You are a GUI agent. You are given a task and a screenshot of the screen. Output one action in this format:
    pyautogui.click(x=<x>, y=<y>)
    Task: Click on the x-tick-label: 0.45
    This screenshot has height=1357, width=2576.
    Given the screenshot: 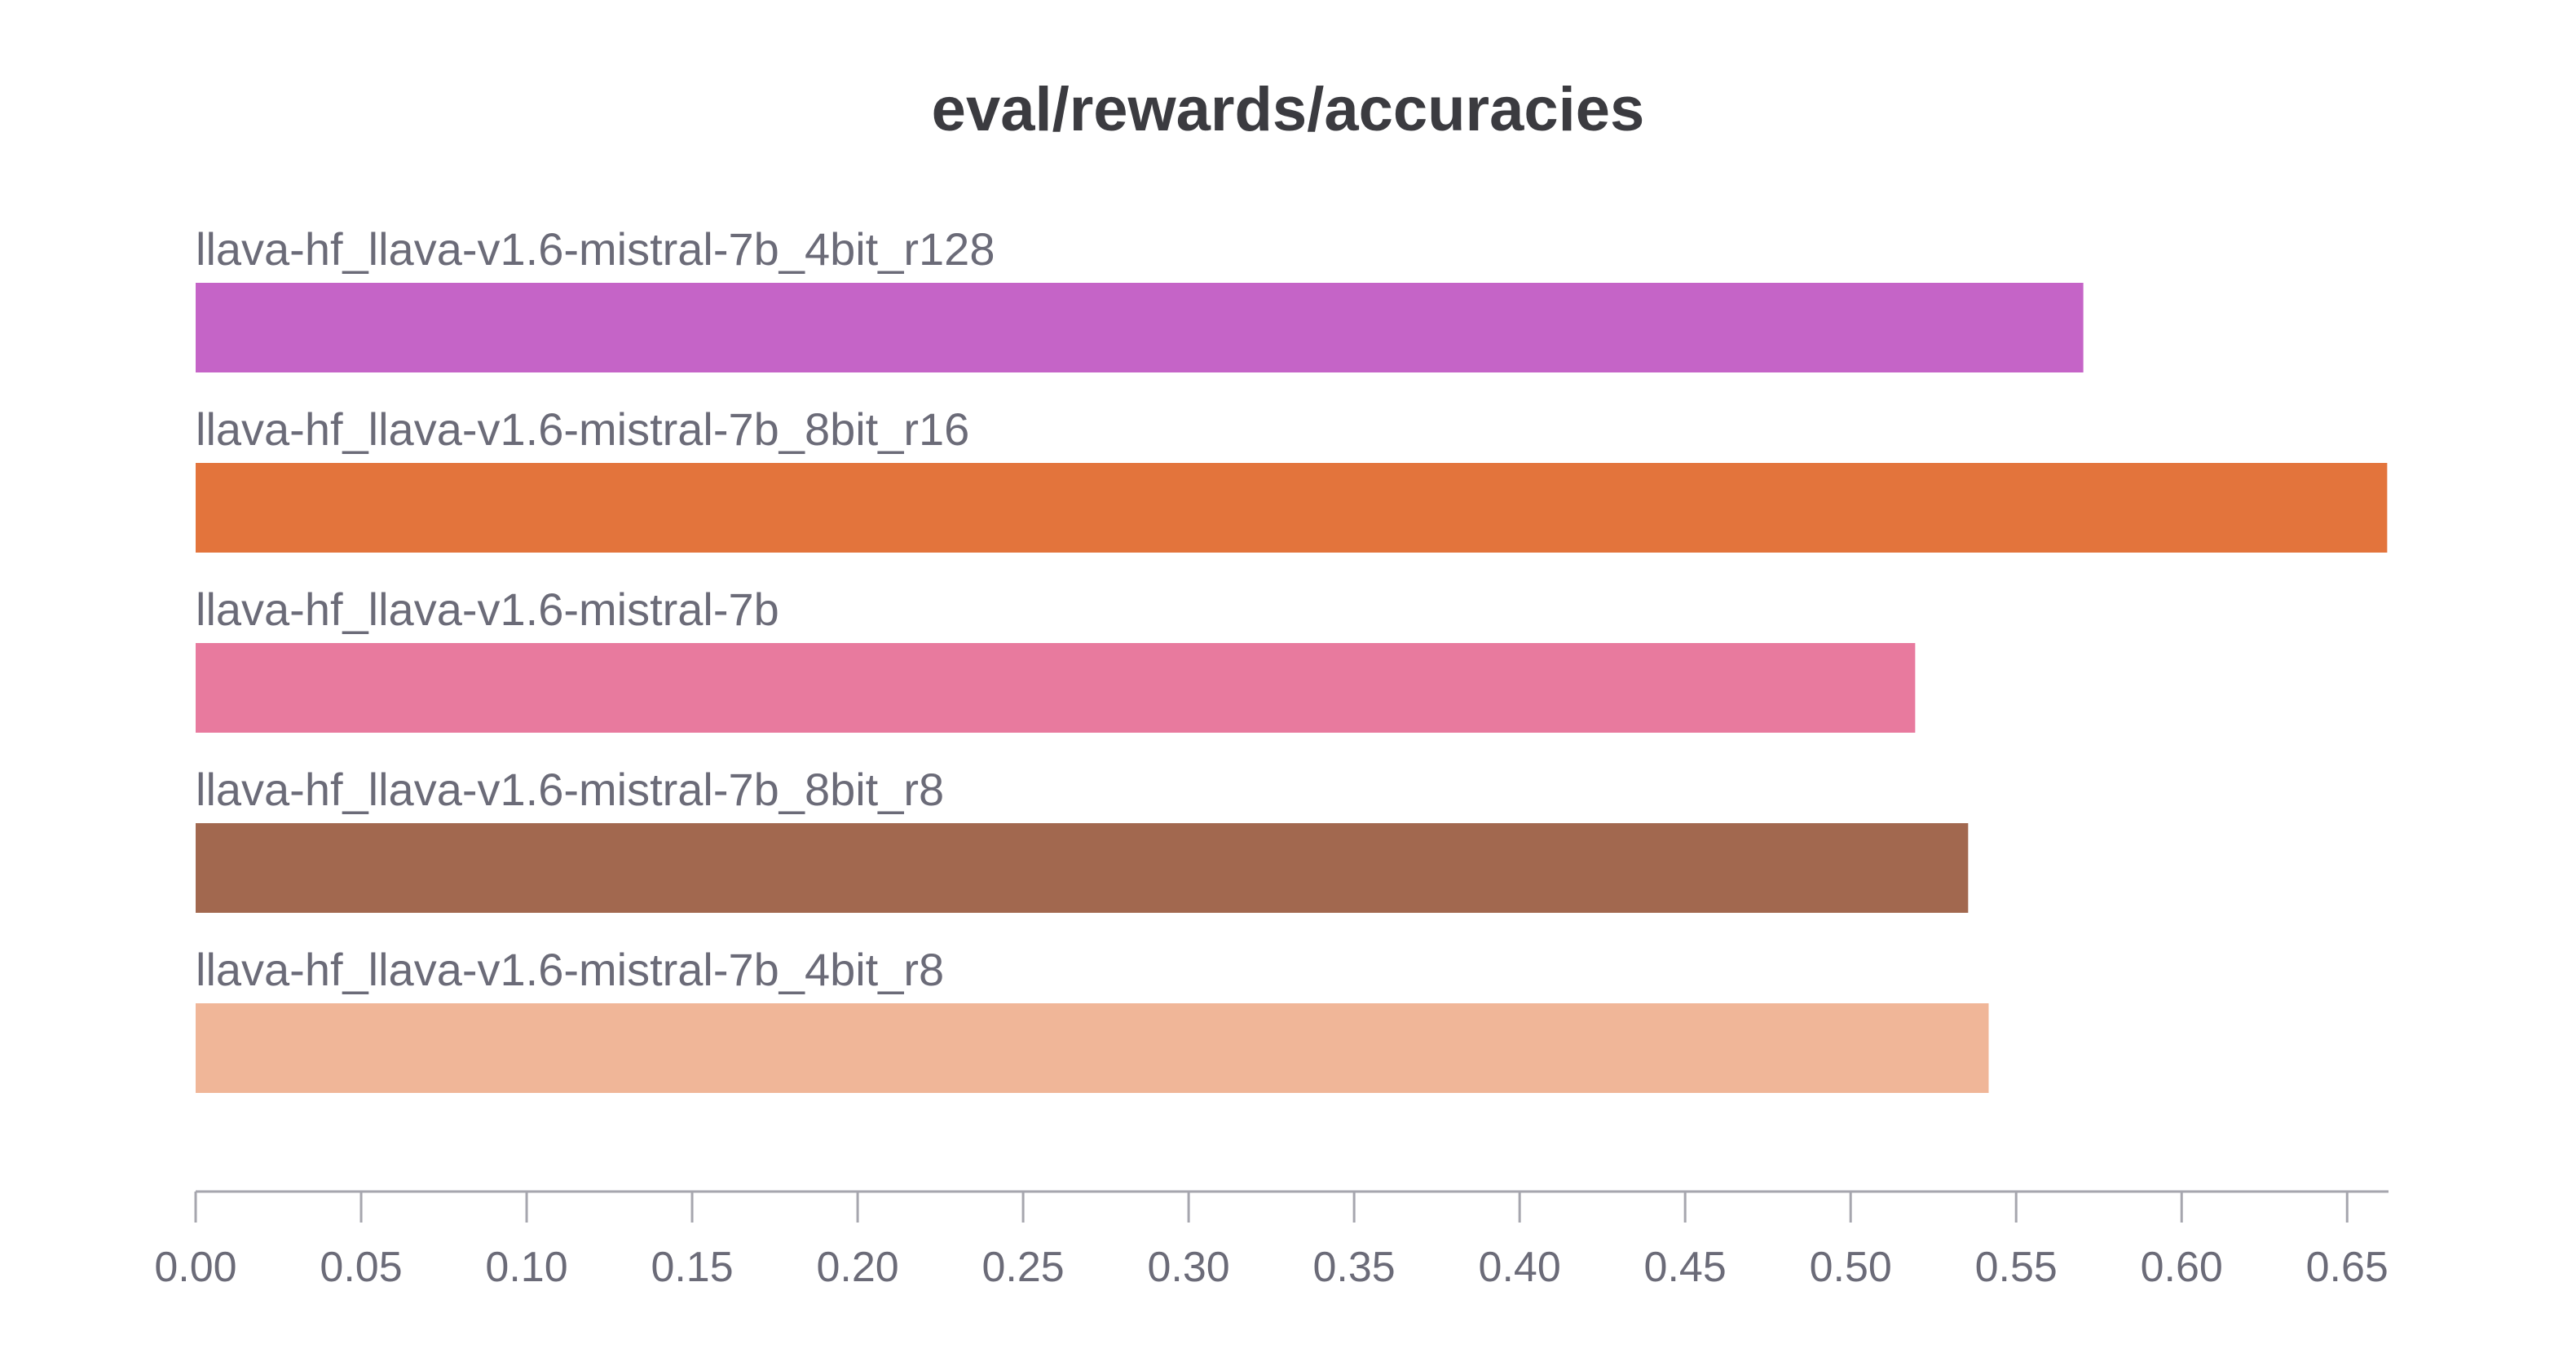 What is the action you would take?
    pyautogui.click(x=1685, y=1267)
    